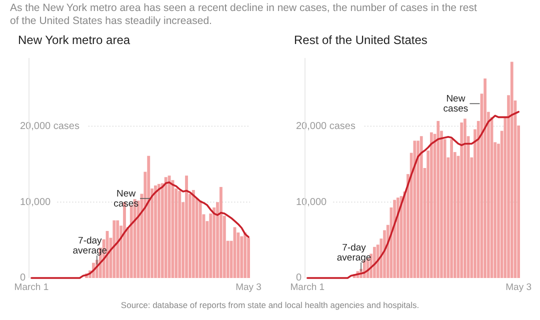  Describe the element at coordinates (361, 40) in the screenshot. I see `chart-title: Rest of the United States` at that location.